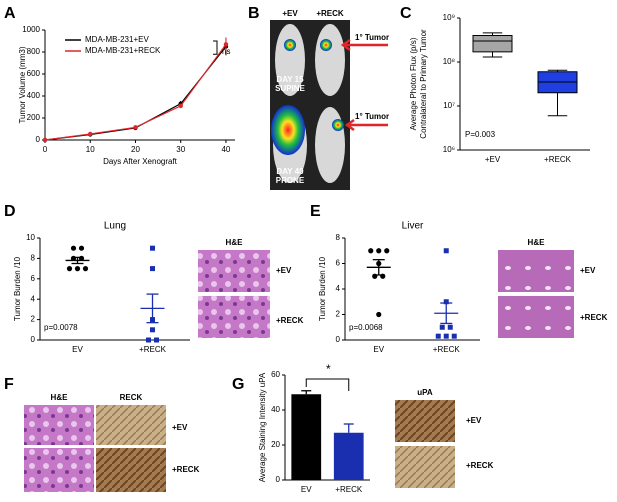 Image resolution: width=617 pixels, height=502 pixels. What do you see at coordinates (61, 327) in the screenshot?
I see `annotation: p=0.0078` at bounding box center [61, 327].